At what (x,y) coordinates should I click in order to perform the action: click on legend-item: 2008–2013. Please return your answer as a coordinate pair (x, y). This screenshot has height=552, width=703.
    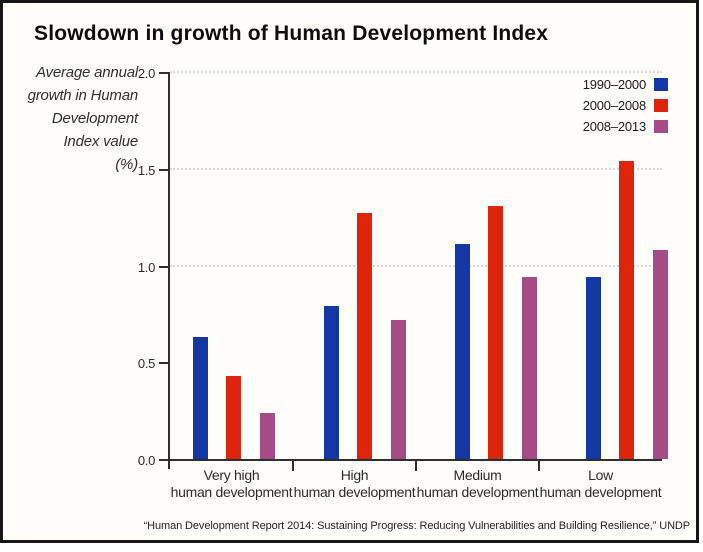
    Looking at the image, I should click on (625, 126).